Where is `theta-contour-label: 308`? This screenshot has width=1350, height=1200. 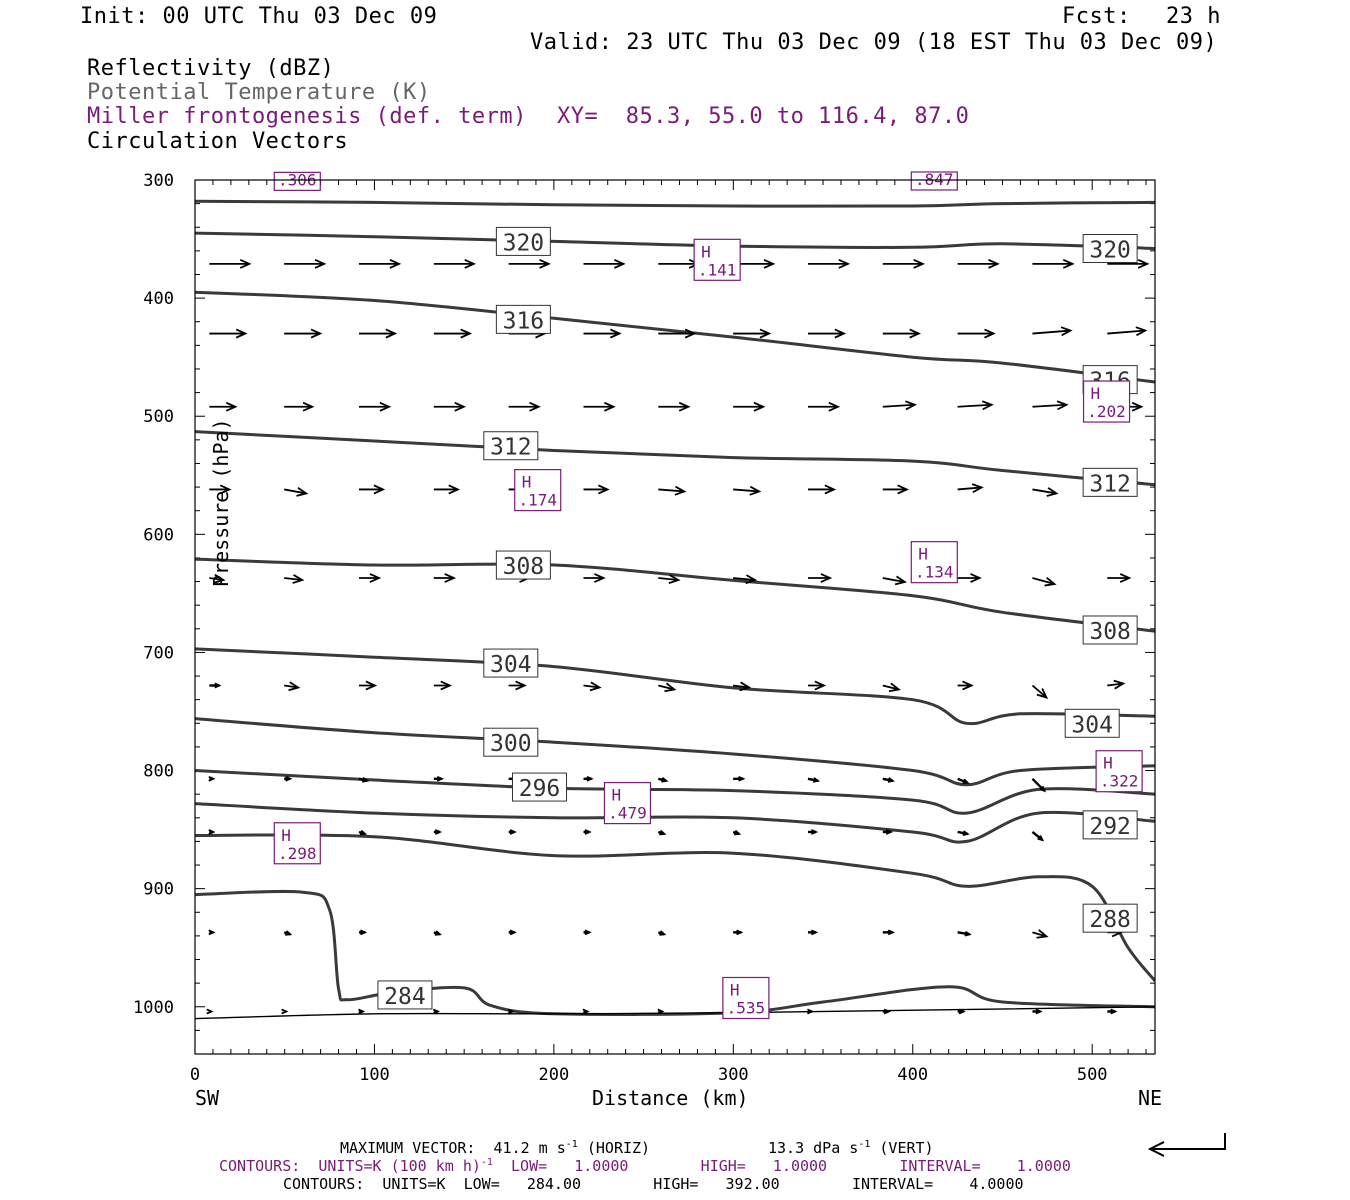
theta-contour-label: 308 is located at coordinates (523, 565).